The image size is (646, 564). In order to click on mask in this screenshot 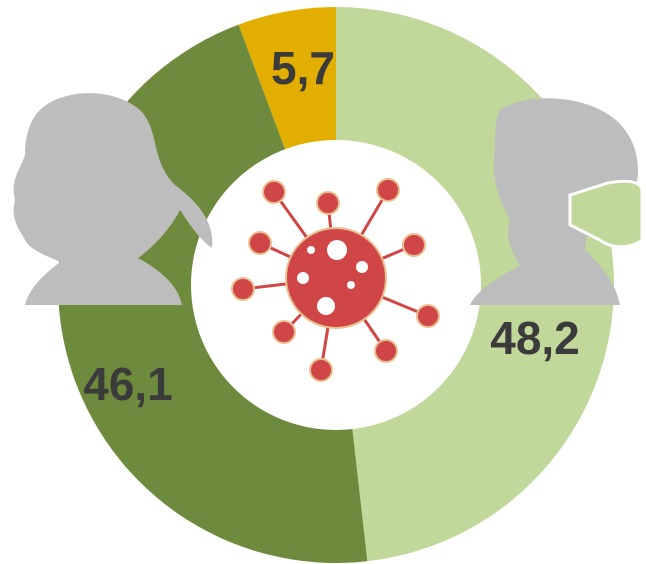, I will do `click(606, 214)`.